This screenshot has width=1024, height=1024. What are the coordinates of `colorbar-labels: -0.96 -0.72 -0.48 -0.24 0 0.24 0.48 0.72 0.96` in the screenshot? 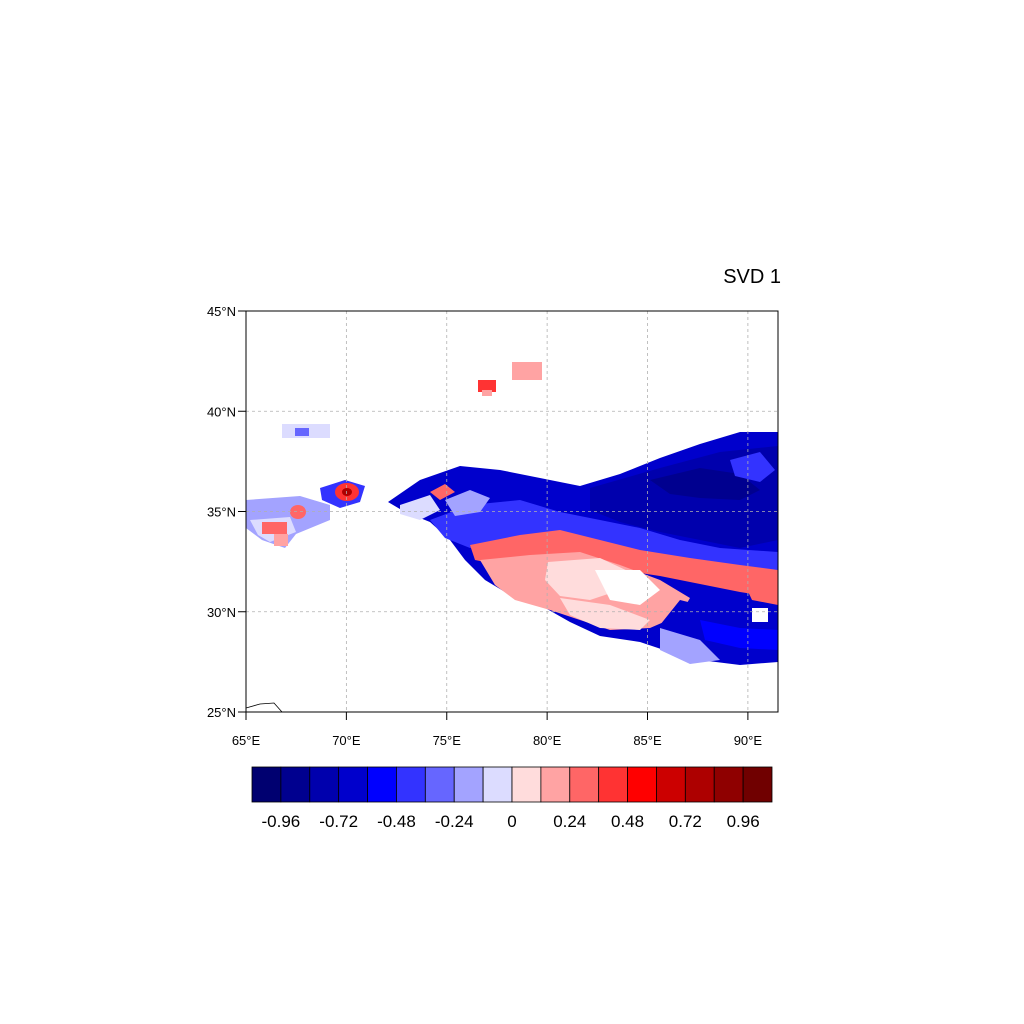 It's located at (511, 821).